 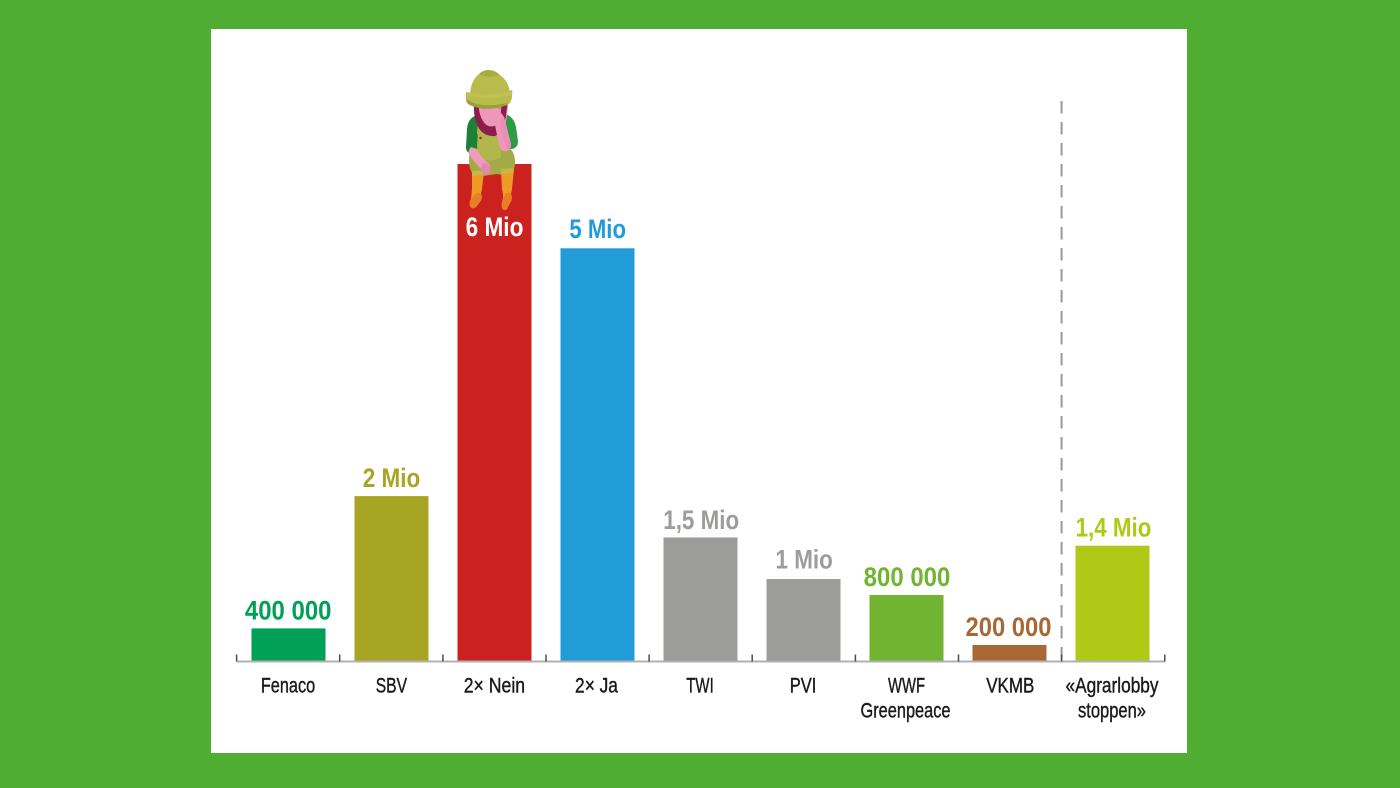 What do you see at coordinates (700, 685) in the screenshot?
I see `svg-text: TWI` at bounding box center [700, 685].